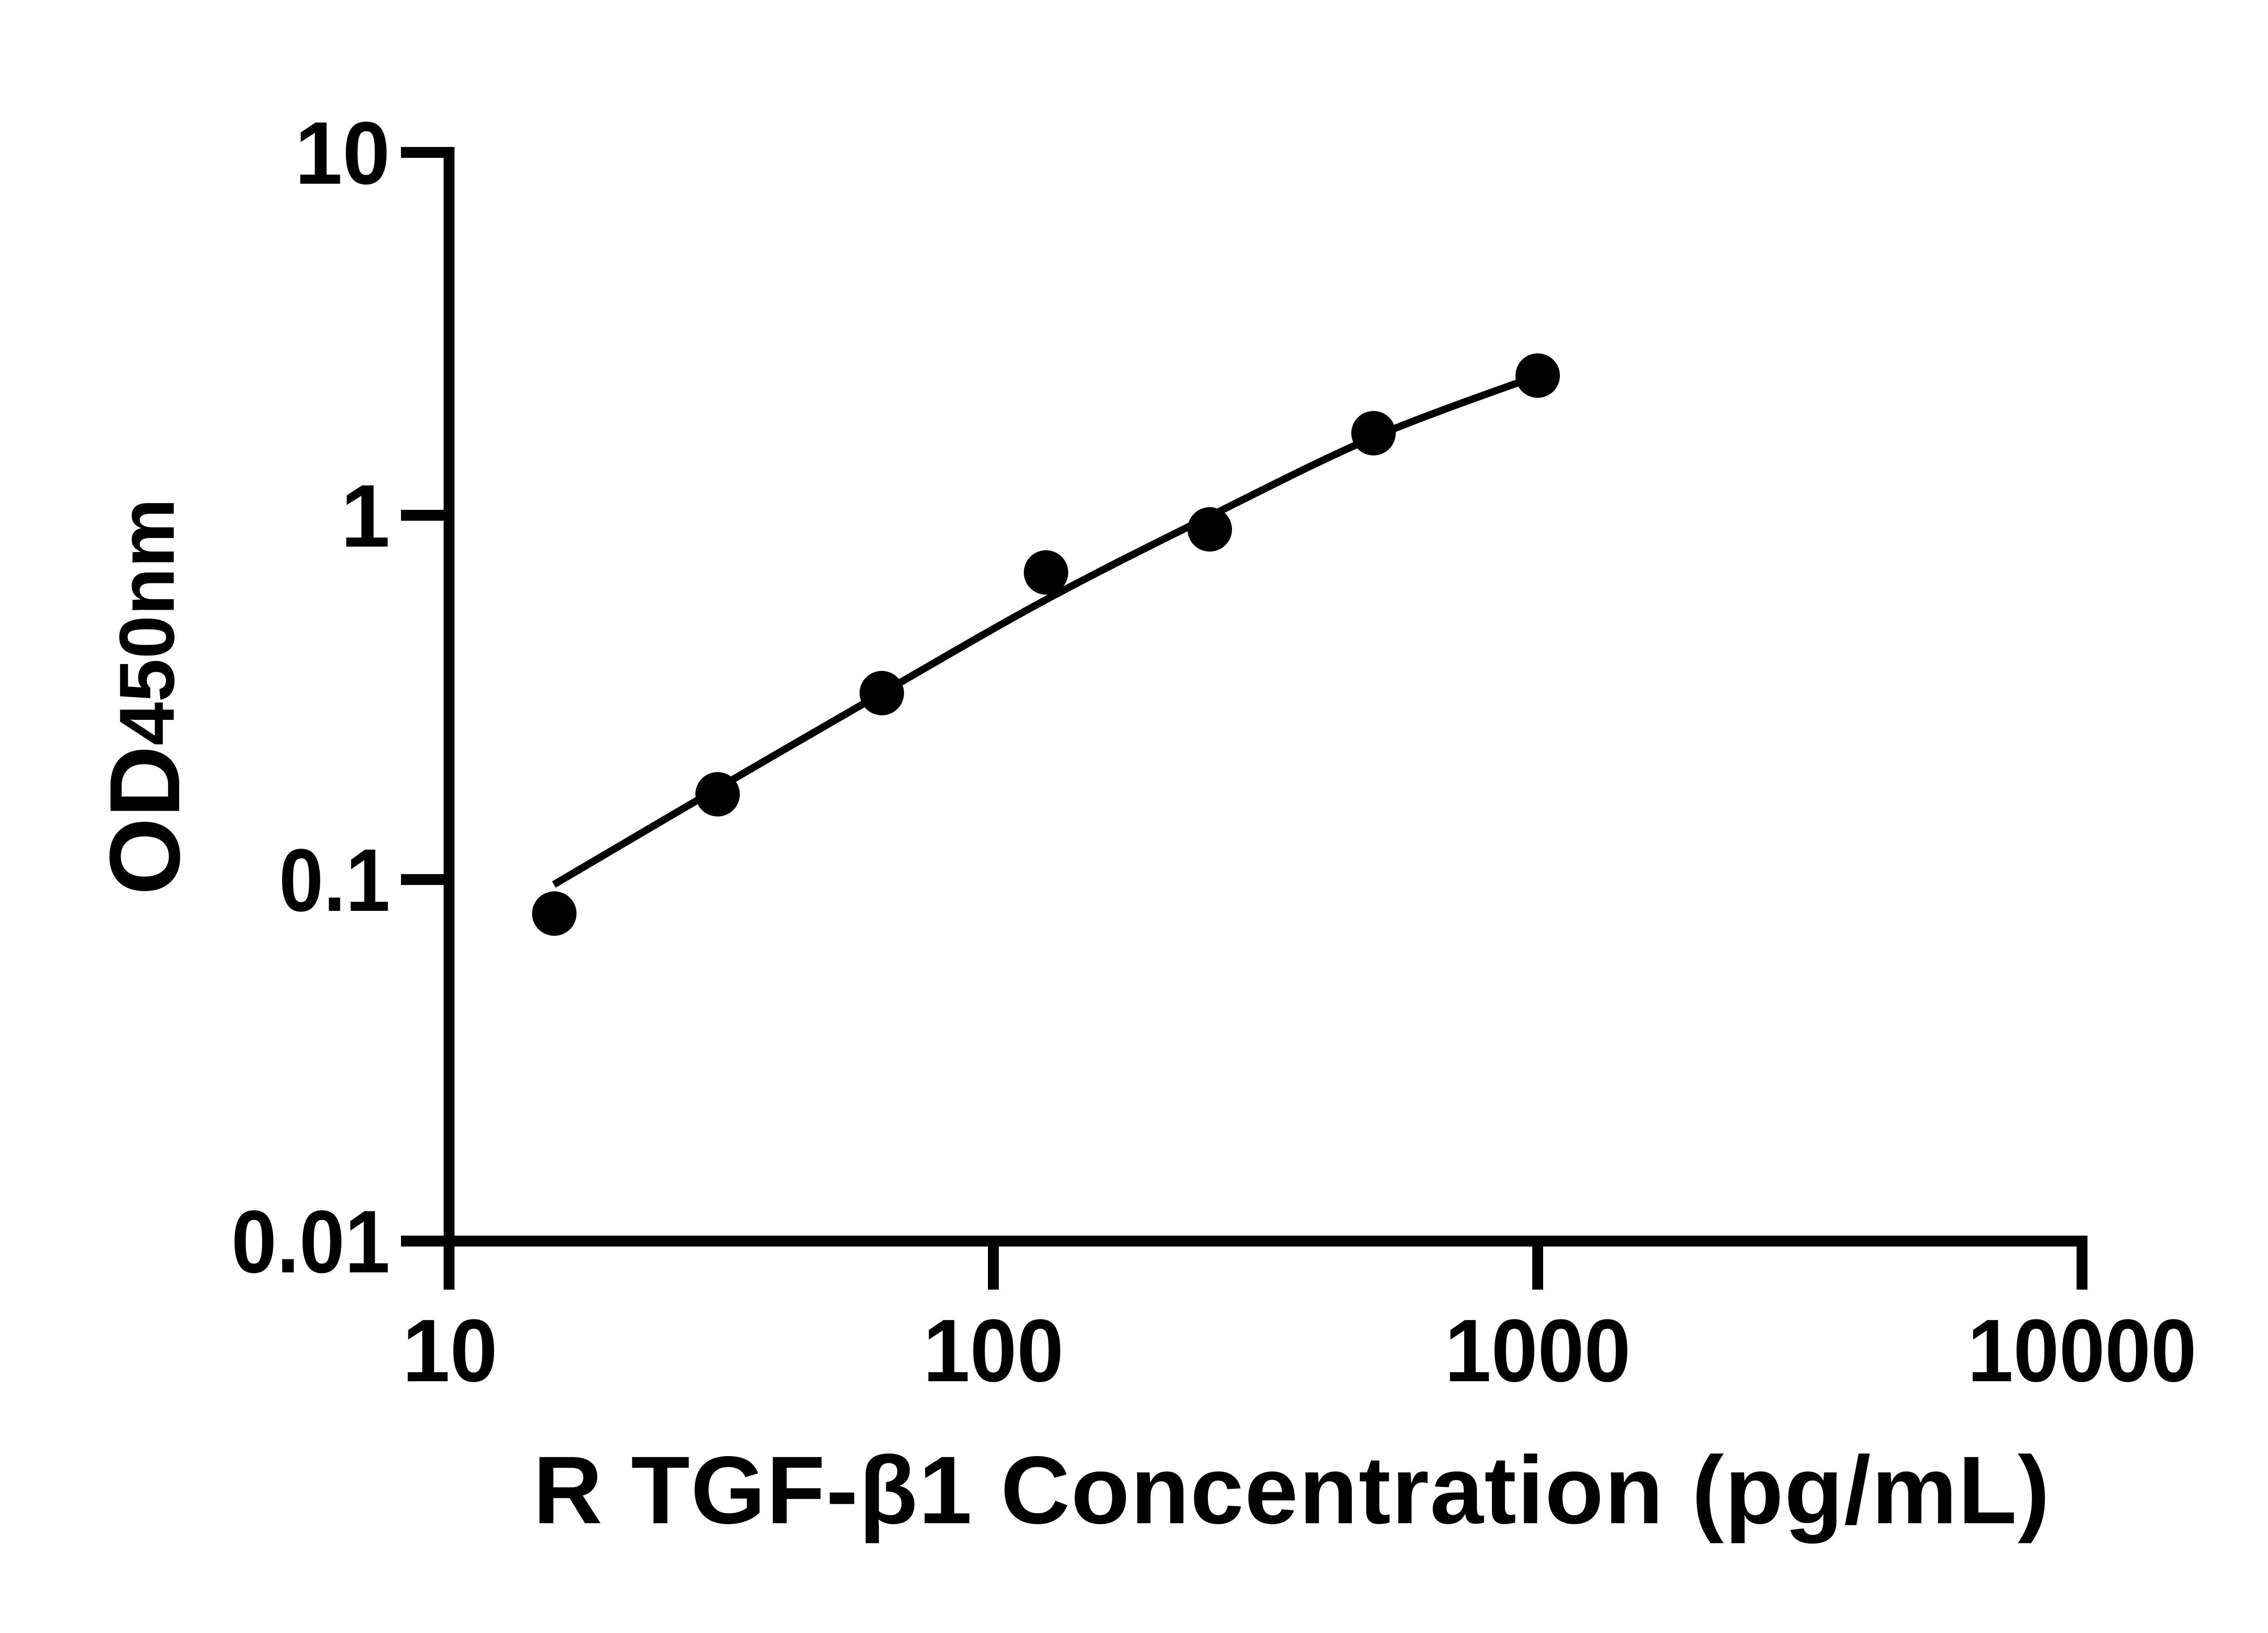  Describe the element at coordinates (2083, 1350) in the screenshot. I see `svg-text: 10000` at that location.